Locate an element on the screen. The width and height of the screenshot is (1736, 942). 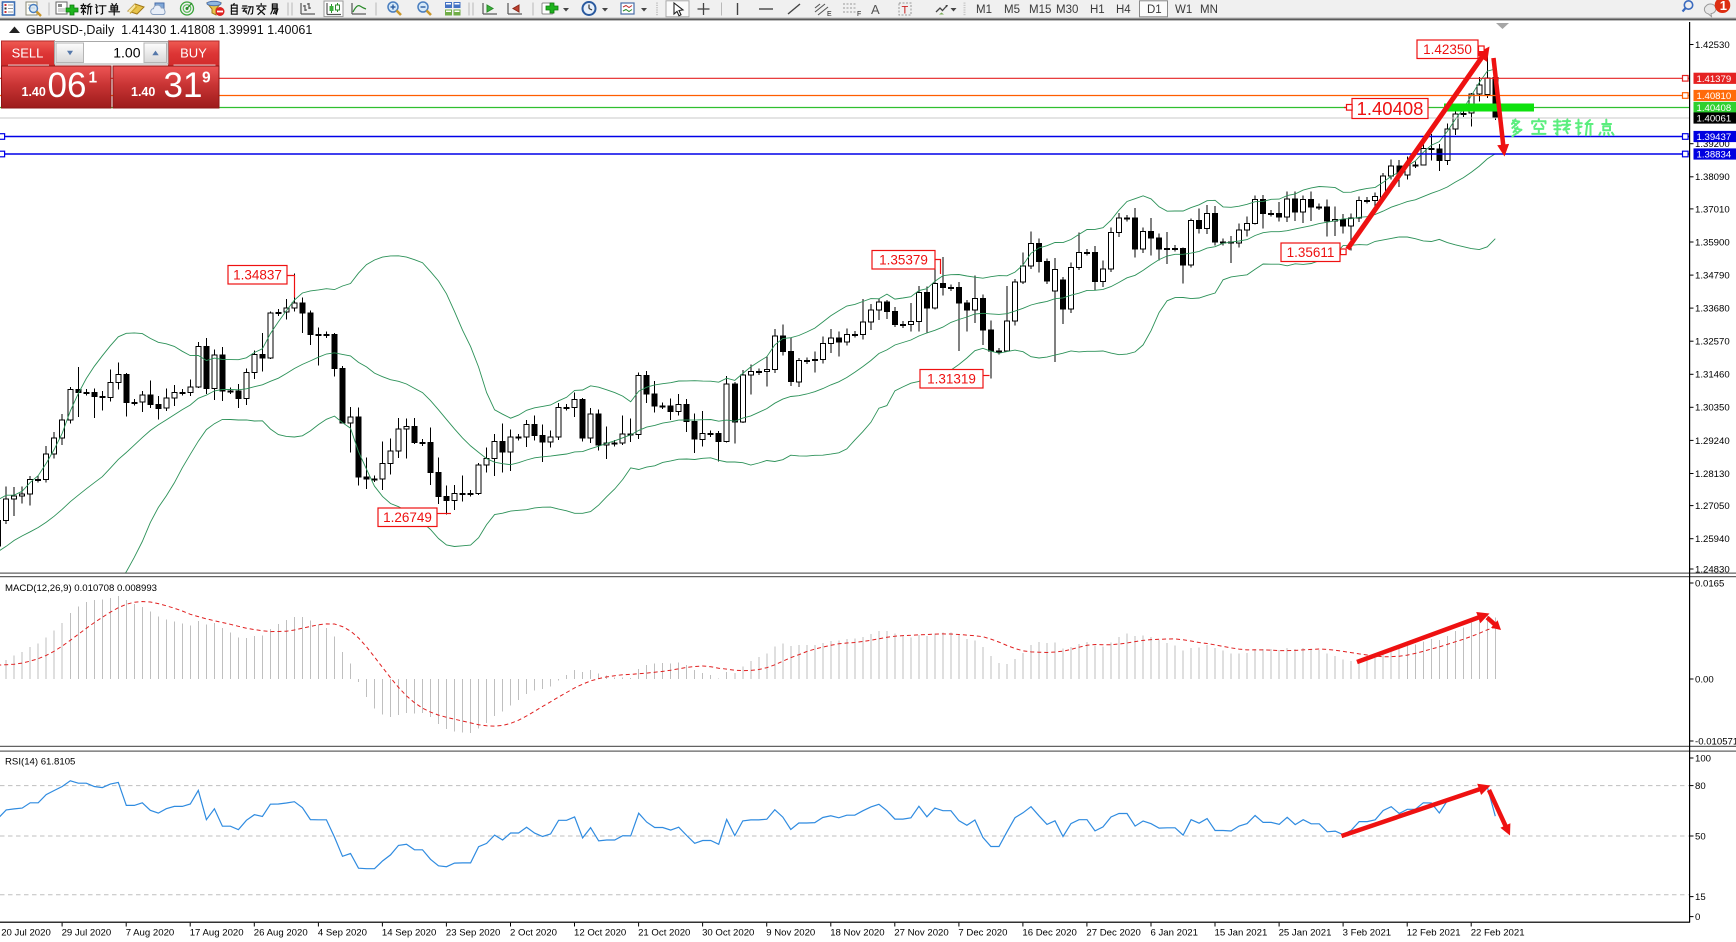
svg-text: 1.39200 is located at coordinates (1712, 144).